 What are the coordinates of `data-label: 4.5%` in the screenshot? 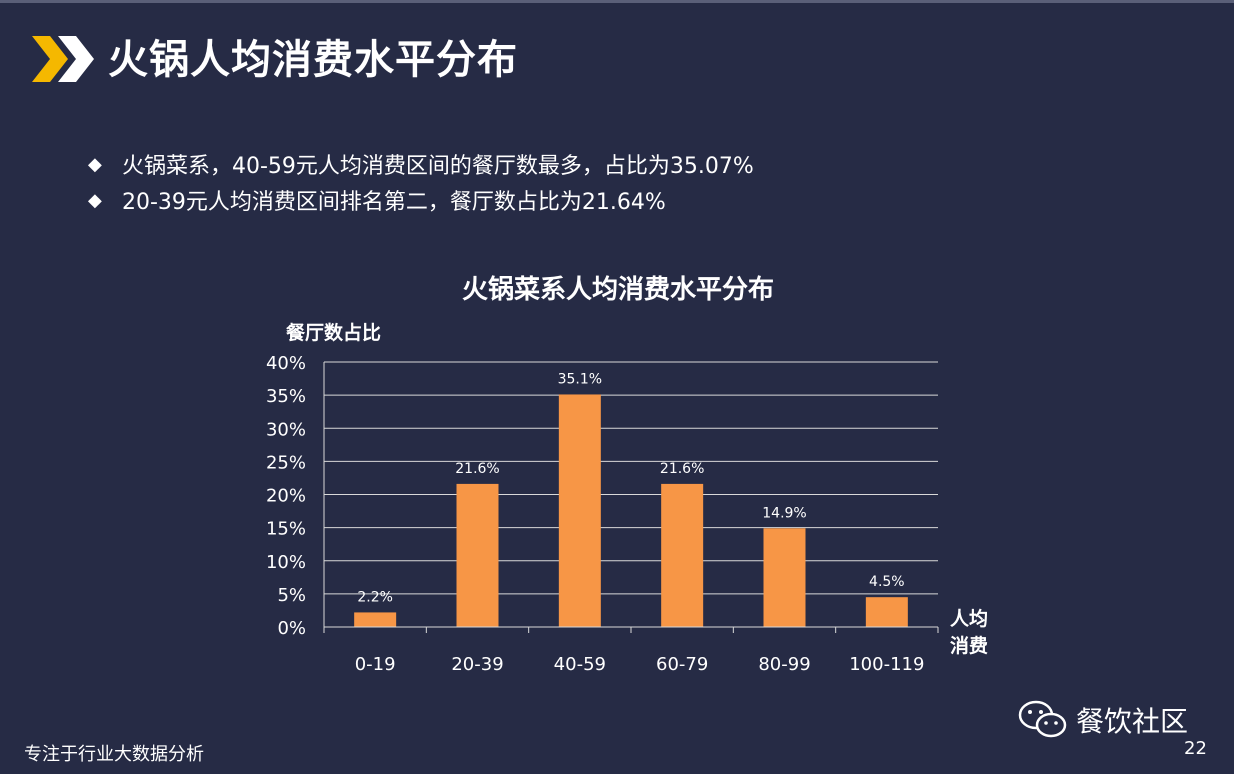 It's located at (887, 582).